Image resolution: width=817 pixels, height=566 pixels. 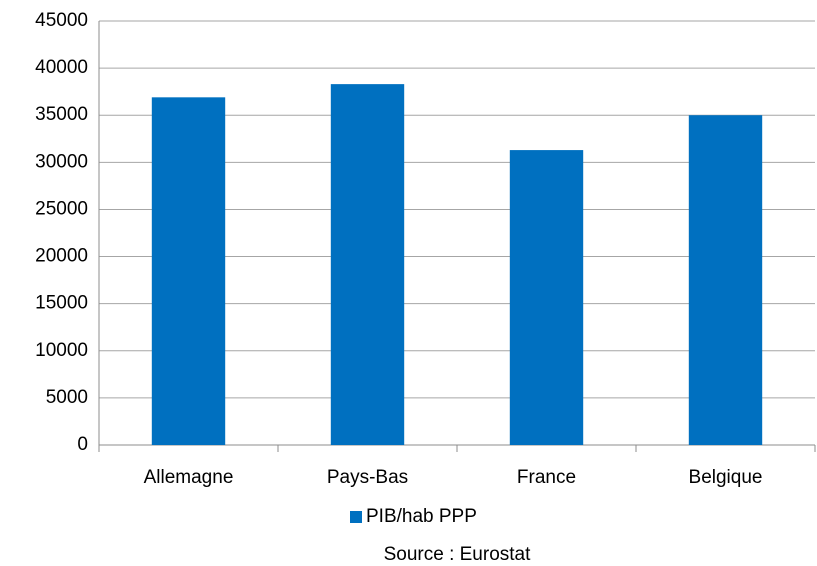 I want to click on x-tick-label: Allemagne, so click(x=189, y=477).